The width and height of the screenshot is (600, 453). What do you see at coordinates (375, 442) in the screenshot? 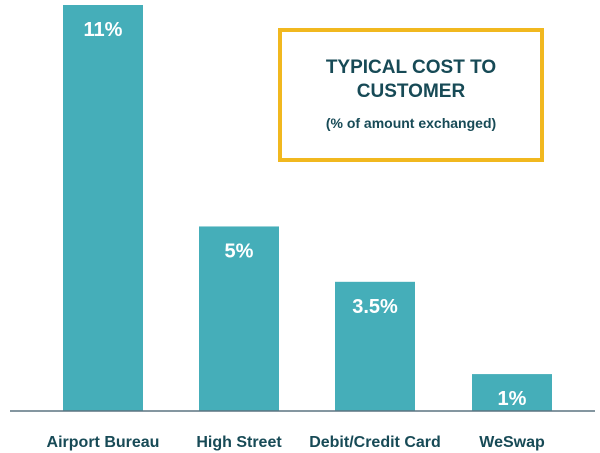
I see `category-label-2: Debit/Credit Card` at bounding box center [375, 442].